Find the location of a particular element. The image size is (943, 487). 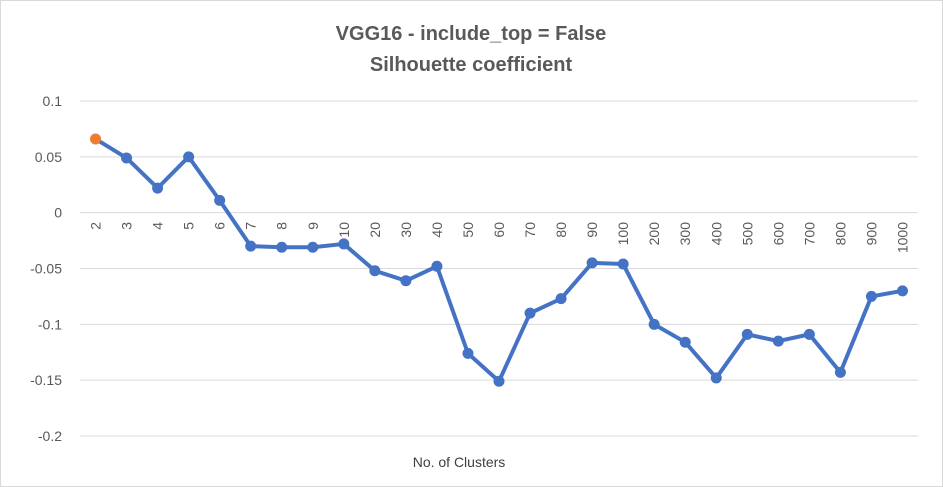

y-tick-label: -0.05 is located at coordinates (46, 269).